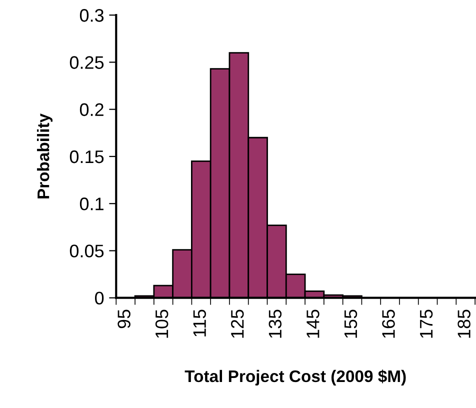  Describe the element at coordinates (295, 378) in the screenshot. I see `x-axis-title: Total Project Cost (2009 $M)` at that location.